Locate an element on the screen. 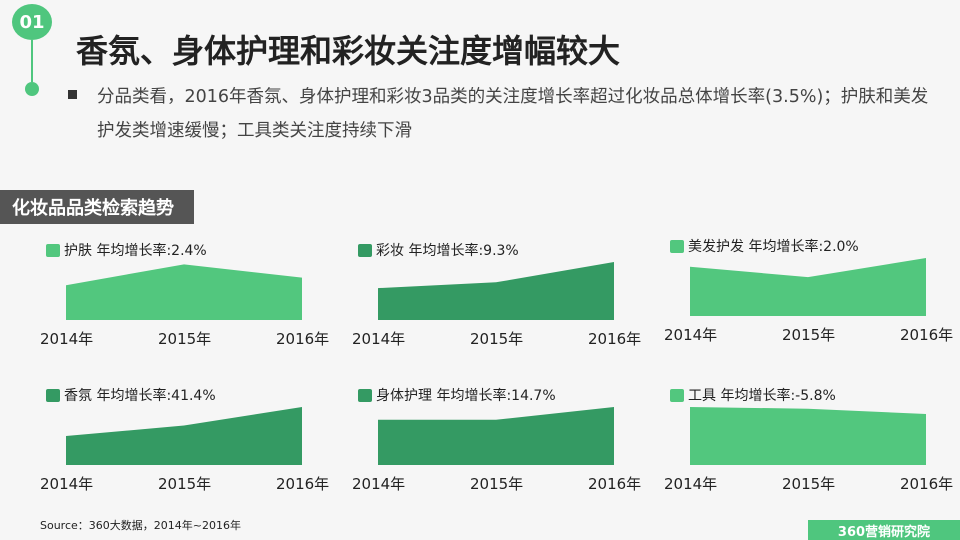 This screenshot has height=540, width=960. bullet-icon is located at coordinates (72, 94).